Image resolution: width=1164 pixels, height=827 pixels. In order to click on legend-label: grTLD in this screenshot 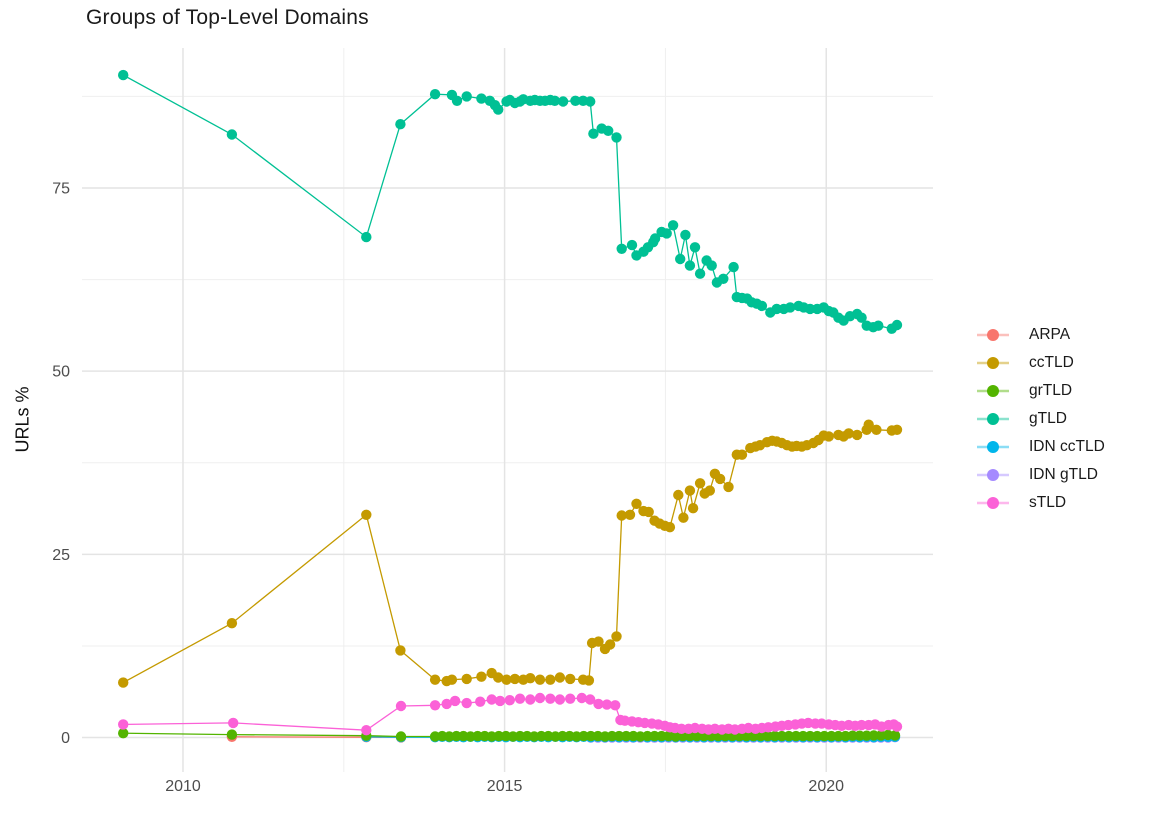, I will do `click(1051, 390)`.